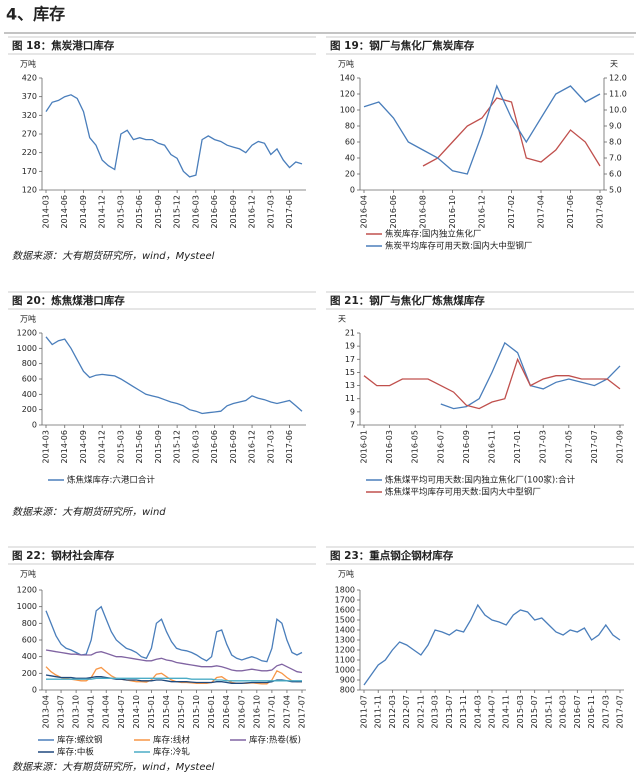 The width and height of the screenshot is (640, 780). What do you see at coordinates (68, 300) in the screenshot?
I see `chart-title: 图 20：炼焦煤港口库存` at bounding box center [68, 300].